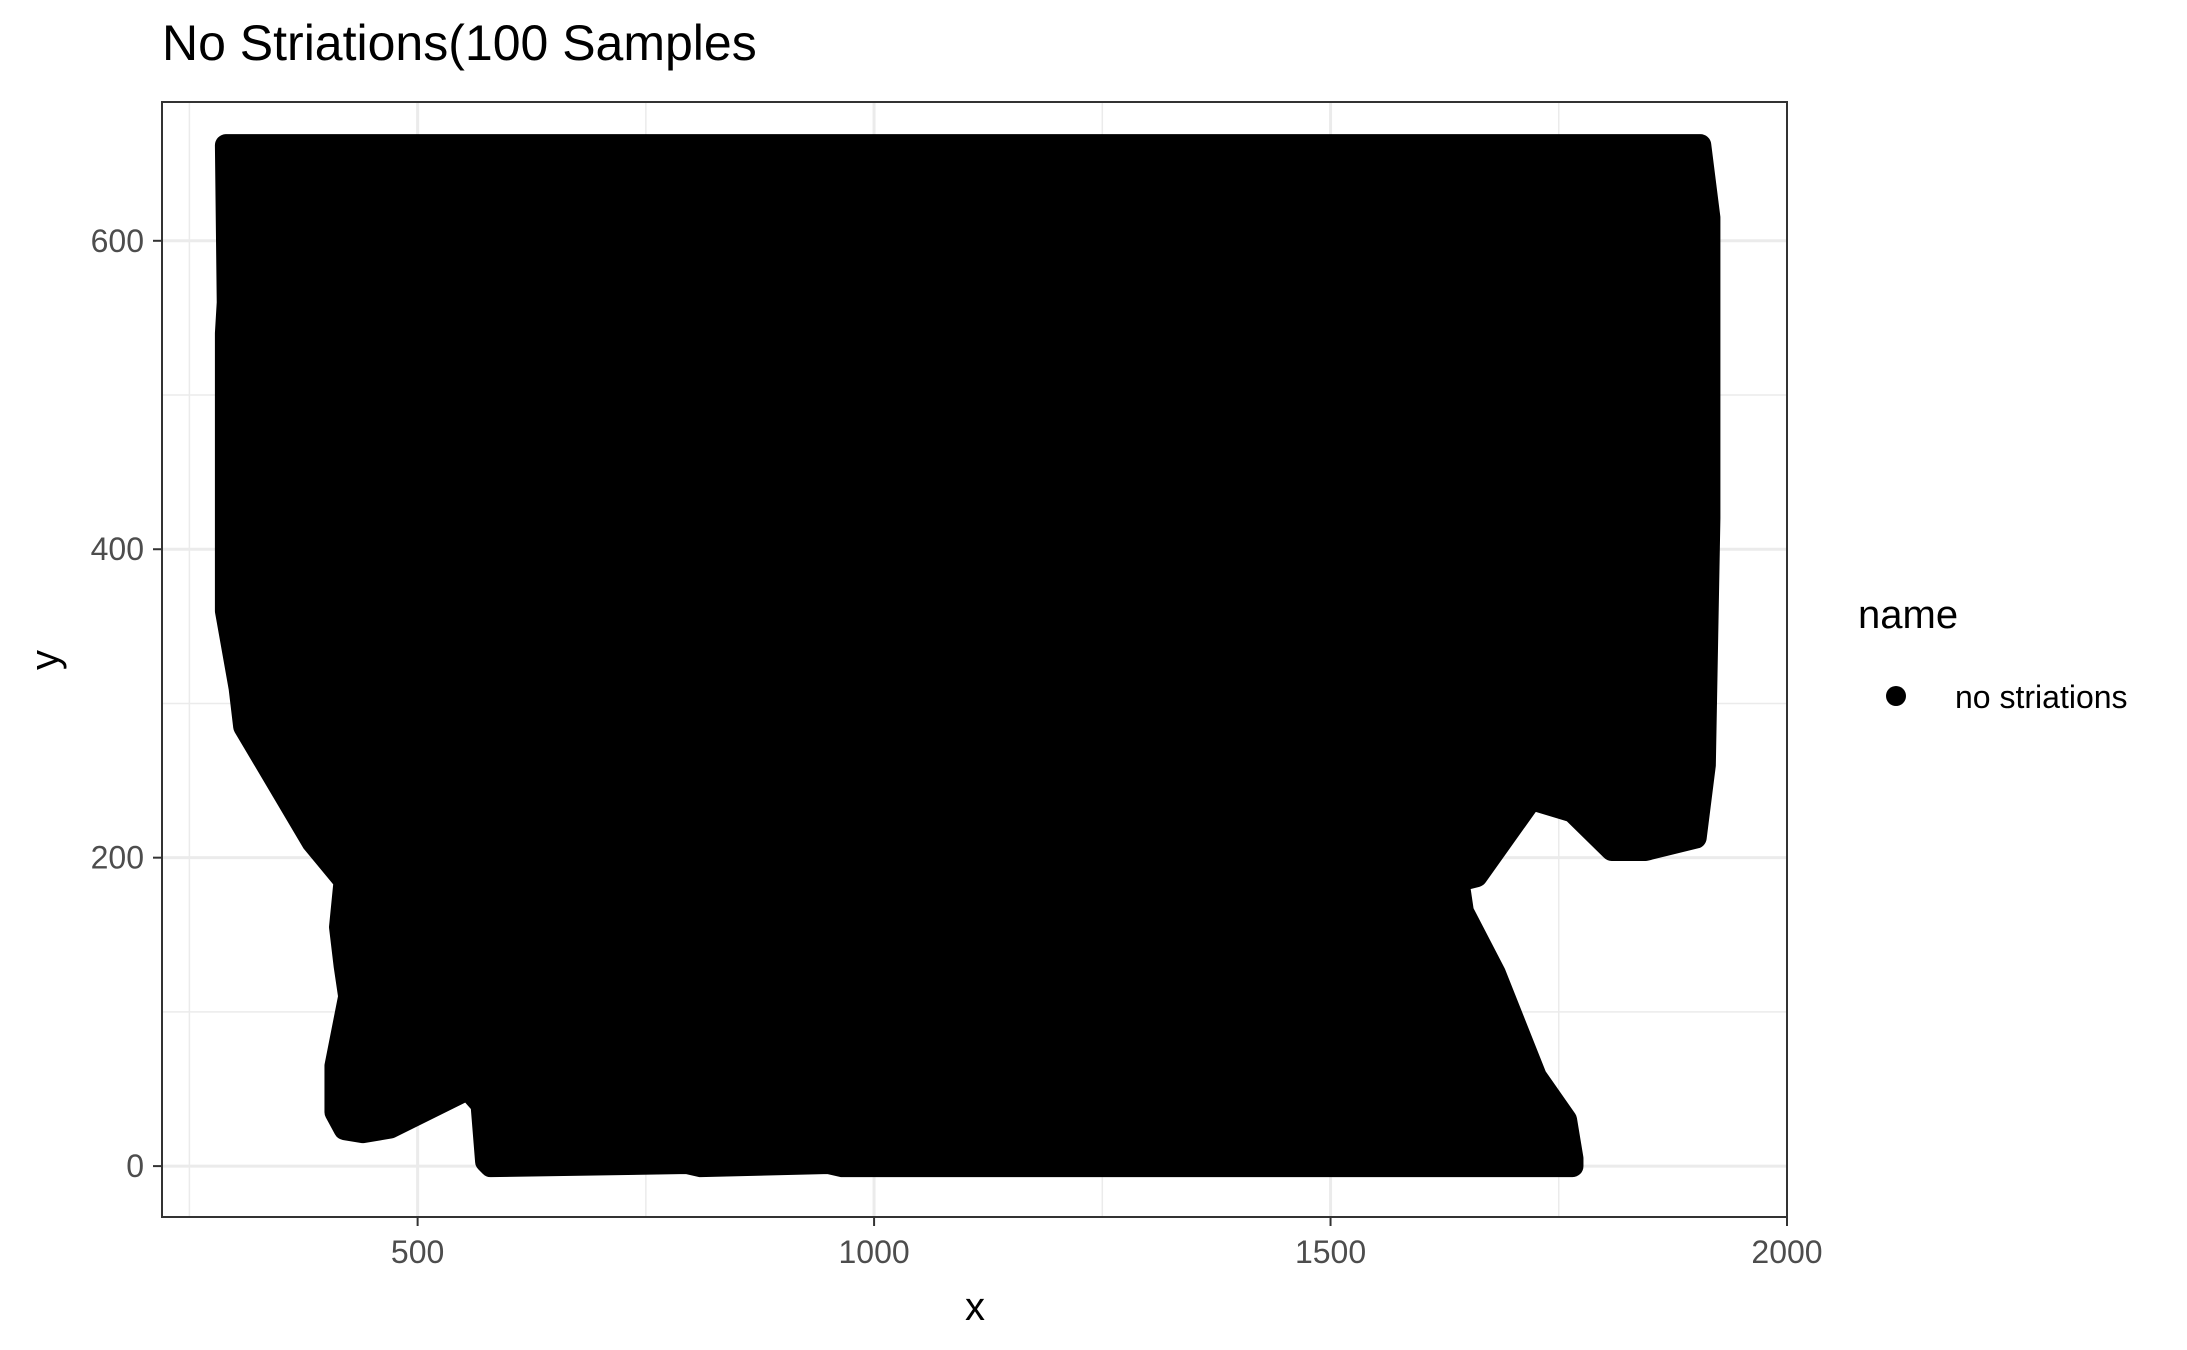  What do you see at coordinates (117, 549) in the screenshot?
I see `y-tick-label: 400` at bounding box center [117, 549].